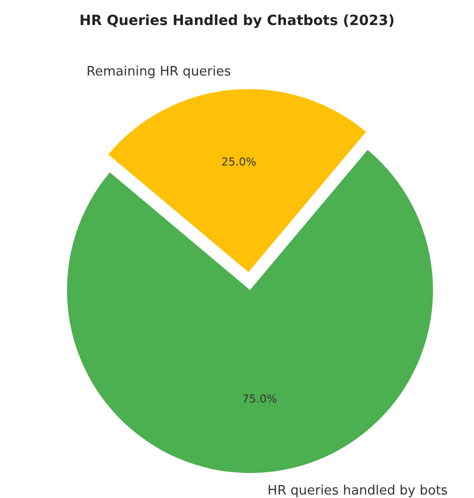 This screenshot has height=498, width=474. What do you see at coordinates (237, 21) in the screenshot?
I see `chart-title: HR Queries Handled by Chatbots (2023)` at bounding box center [237, 21].